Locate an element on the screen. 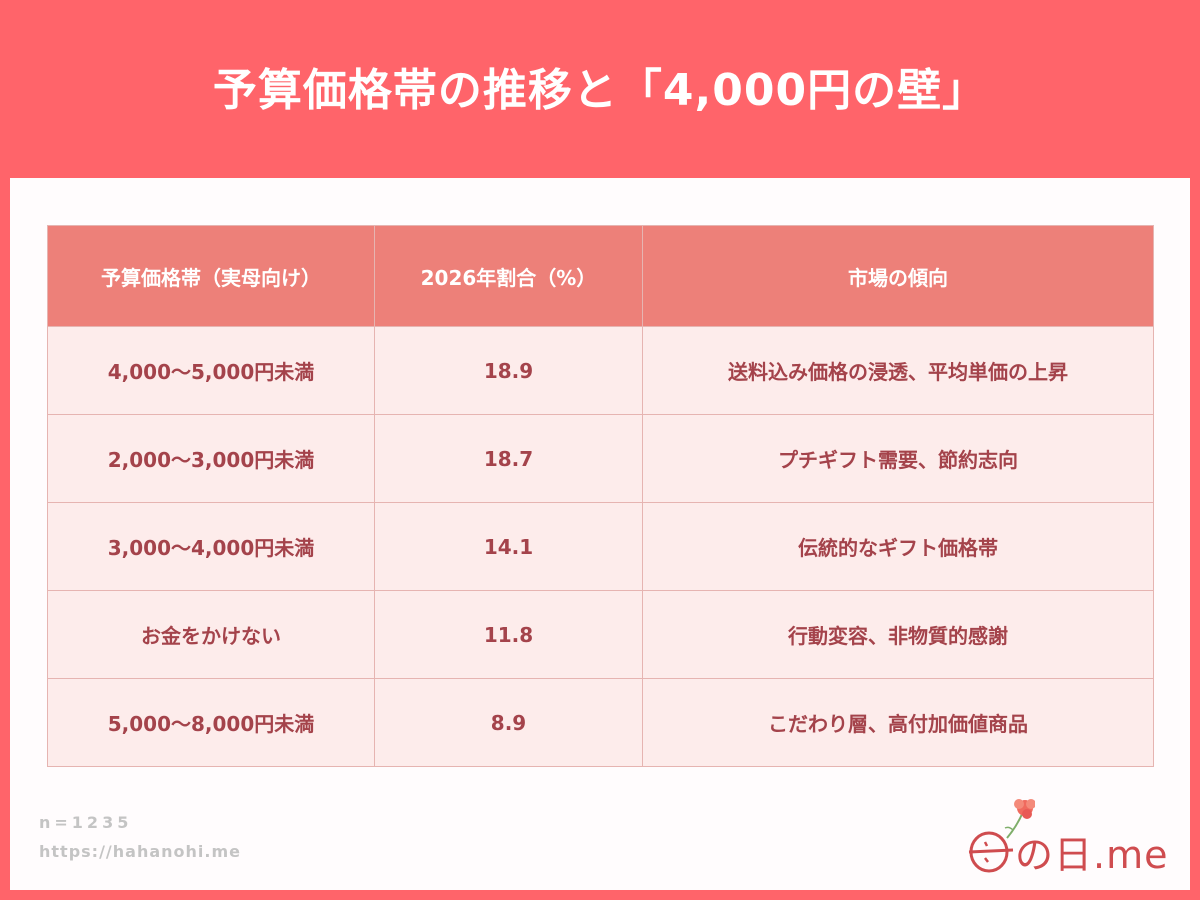  cell-trend: 伝統的なギフト価格帯 is located at coordinates (898, 546).